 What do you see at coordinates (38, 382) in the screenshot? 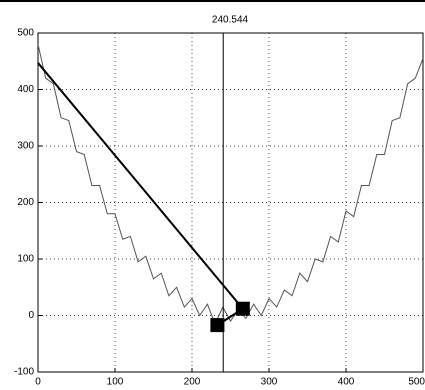
I see `x-tick-label: 0` at bounding box center [38, 382].